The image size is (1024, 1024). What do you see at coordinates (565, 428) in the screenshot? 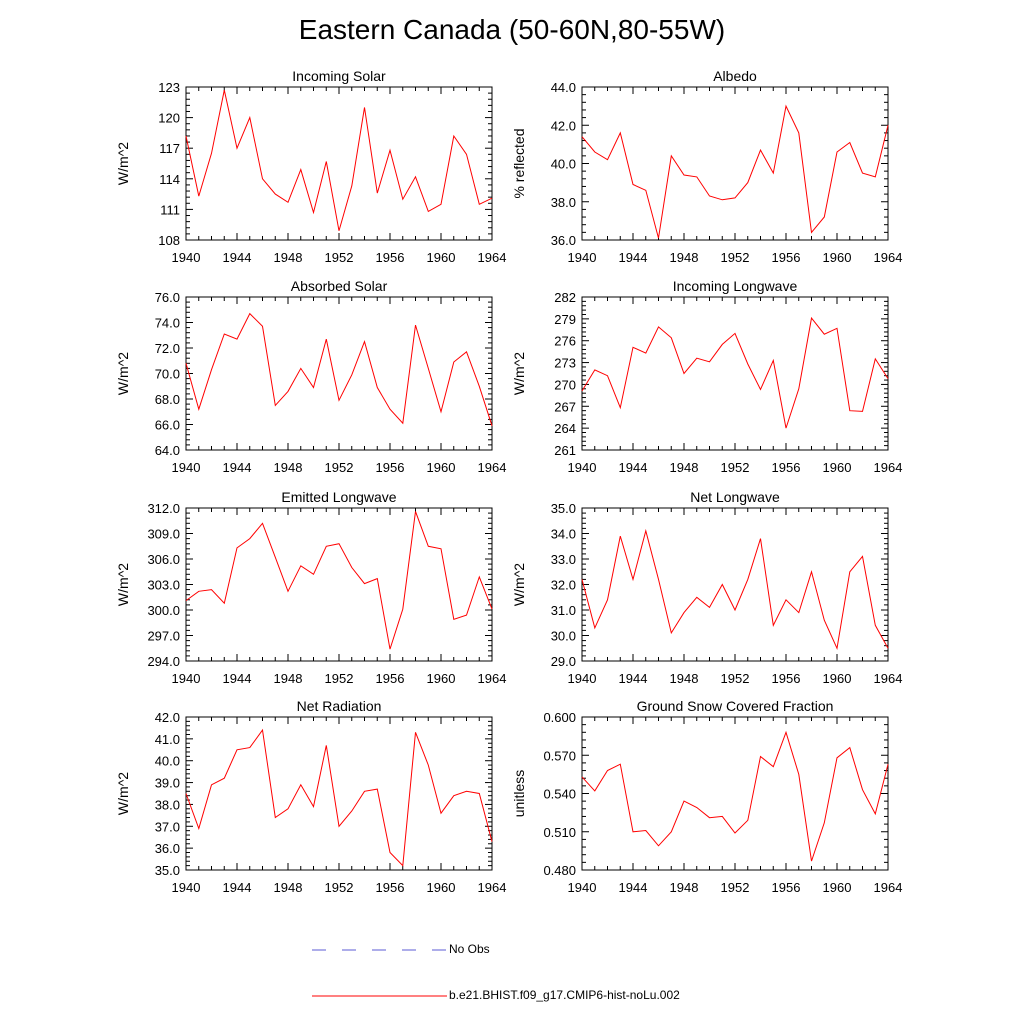
I see `y-tick-label: 264` at bounding box center [565, 428].